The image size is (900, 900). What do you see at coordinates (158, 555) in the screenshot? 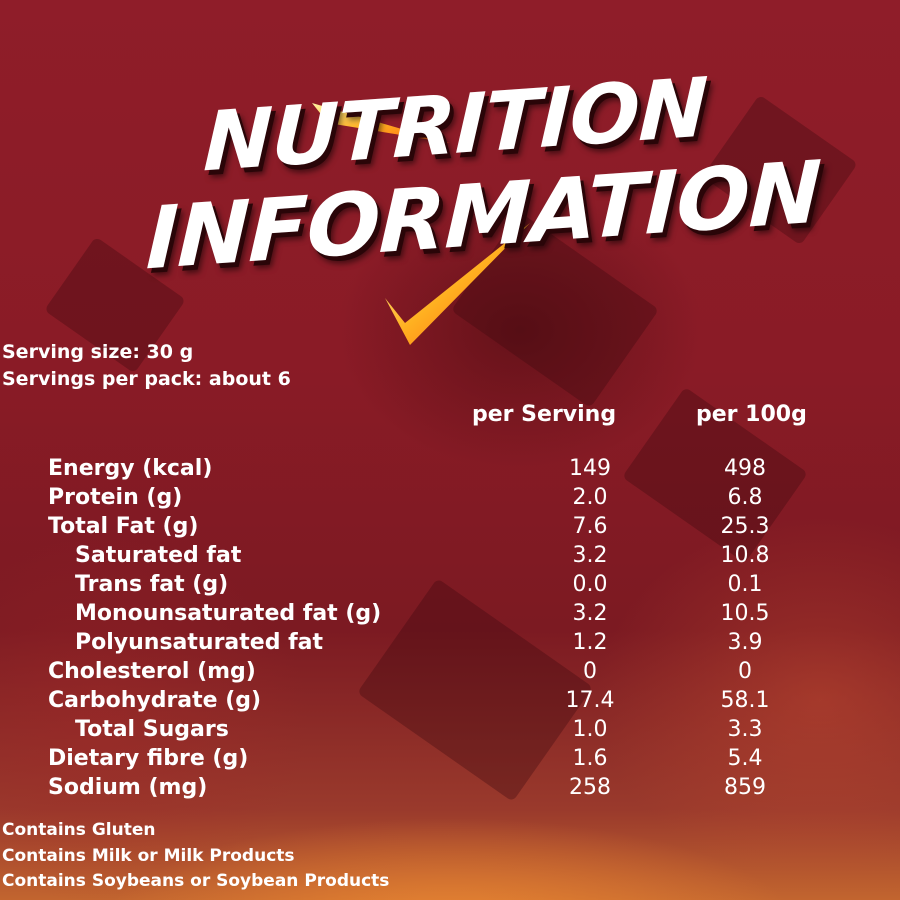
I see `nutrient-label: Saturated fat` at bounding box center [158, 555].